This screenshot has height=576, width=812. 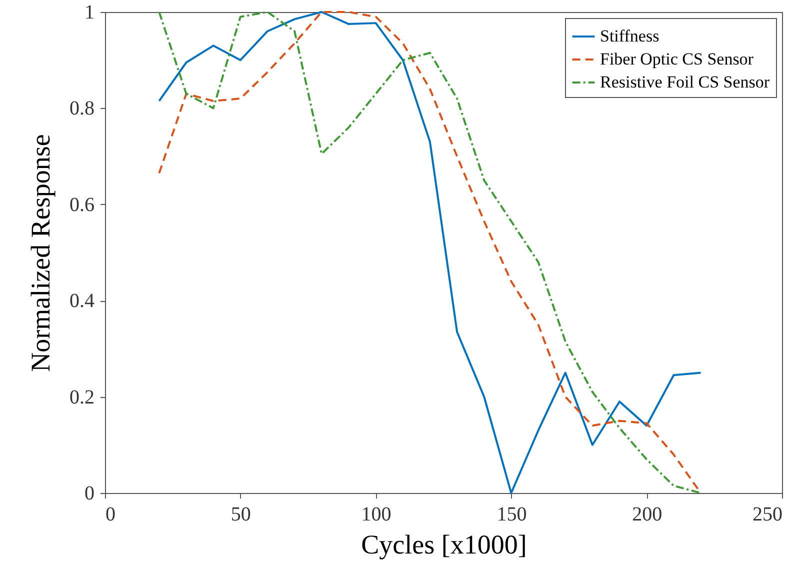 I want to click on y-tick-label: 1, so click(x=89, y=13).